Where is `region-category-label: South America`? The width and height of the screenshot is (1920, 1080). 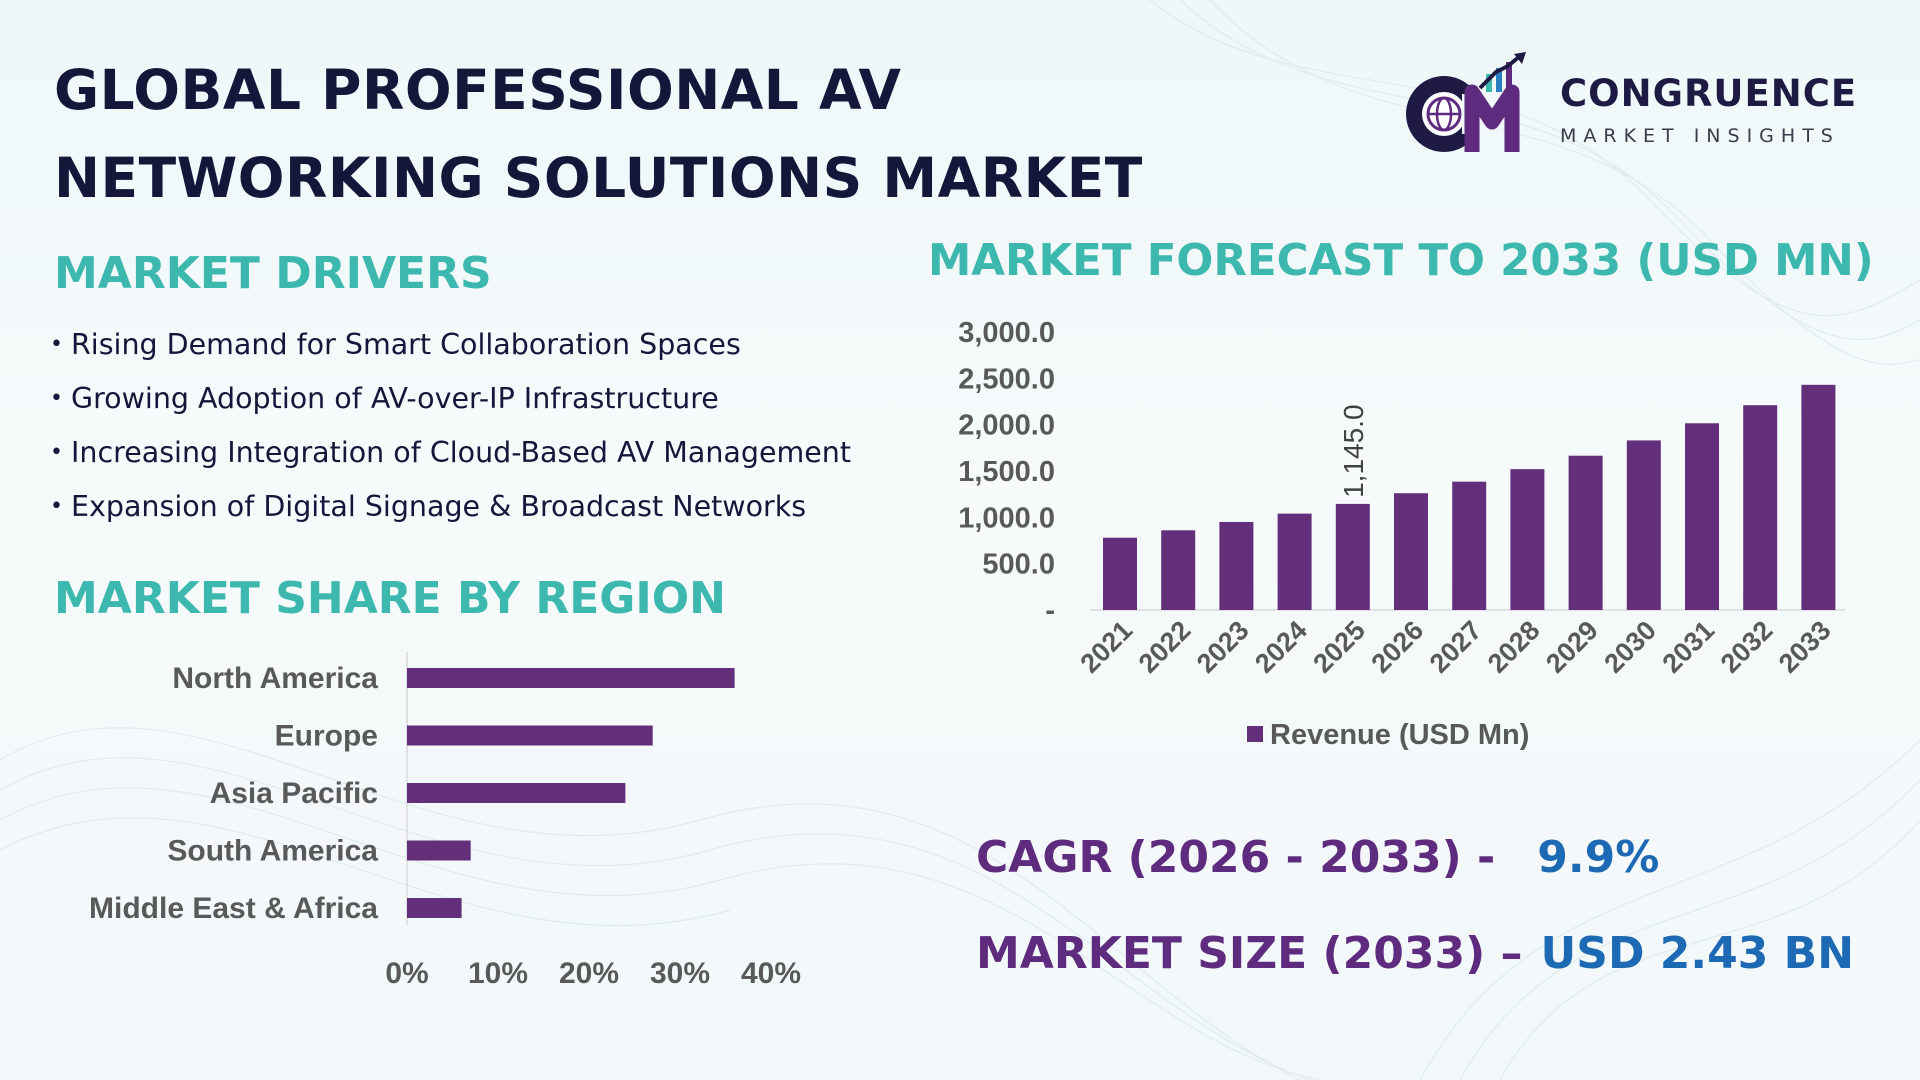
region-category-label: South America is located at coordinates (272, 851).